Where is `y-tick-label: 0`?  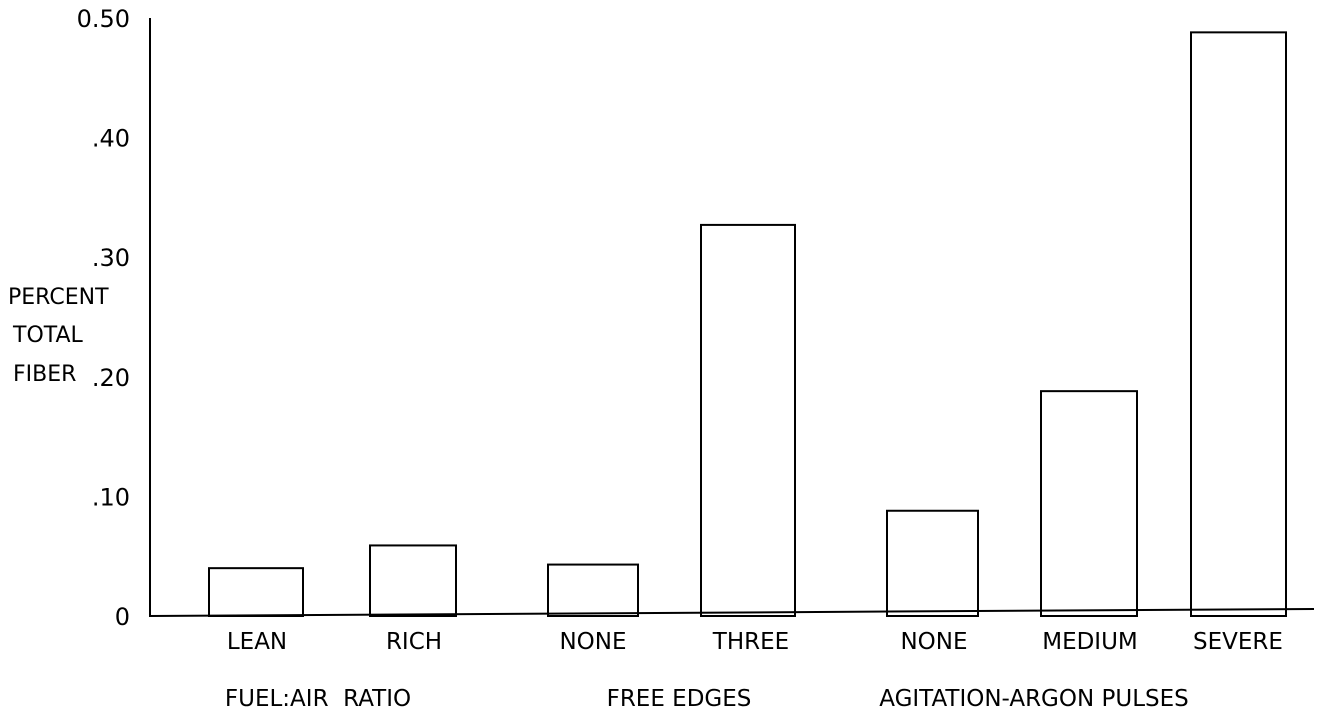
y-tick-label: 0 is located at coordinates (122, 617).